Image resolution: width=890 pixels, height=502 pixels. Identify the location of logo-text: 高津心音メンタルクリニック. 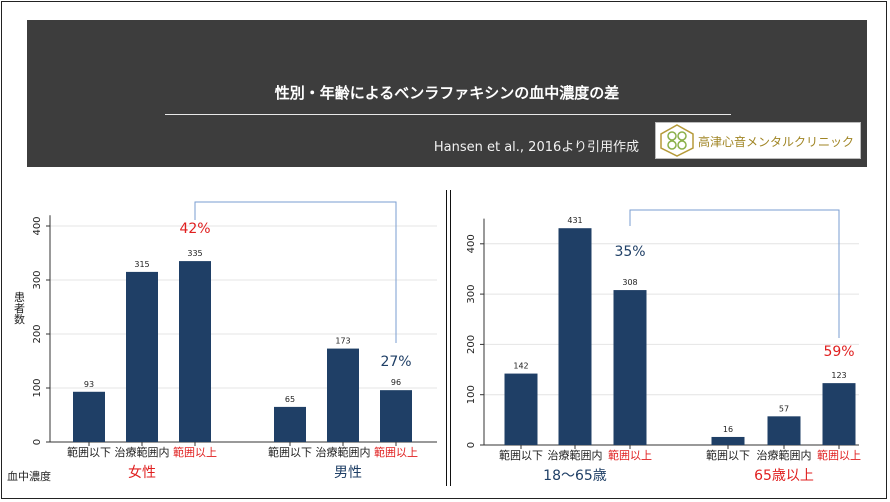
(776, 142).